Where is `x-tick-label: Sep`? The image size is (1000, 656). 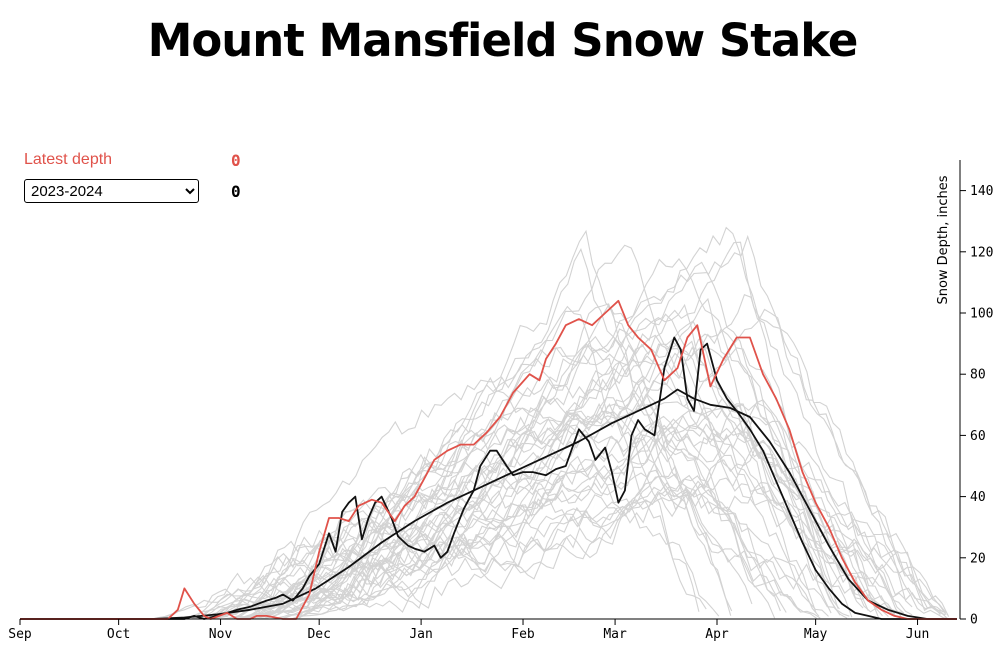
x-tick-label: Sep is located at coordinates (20, 634).